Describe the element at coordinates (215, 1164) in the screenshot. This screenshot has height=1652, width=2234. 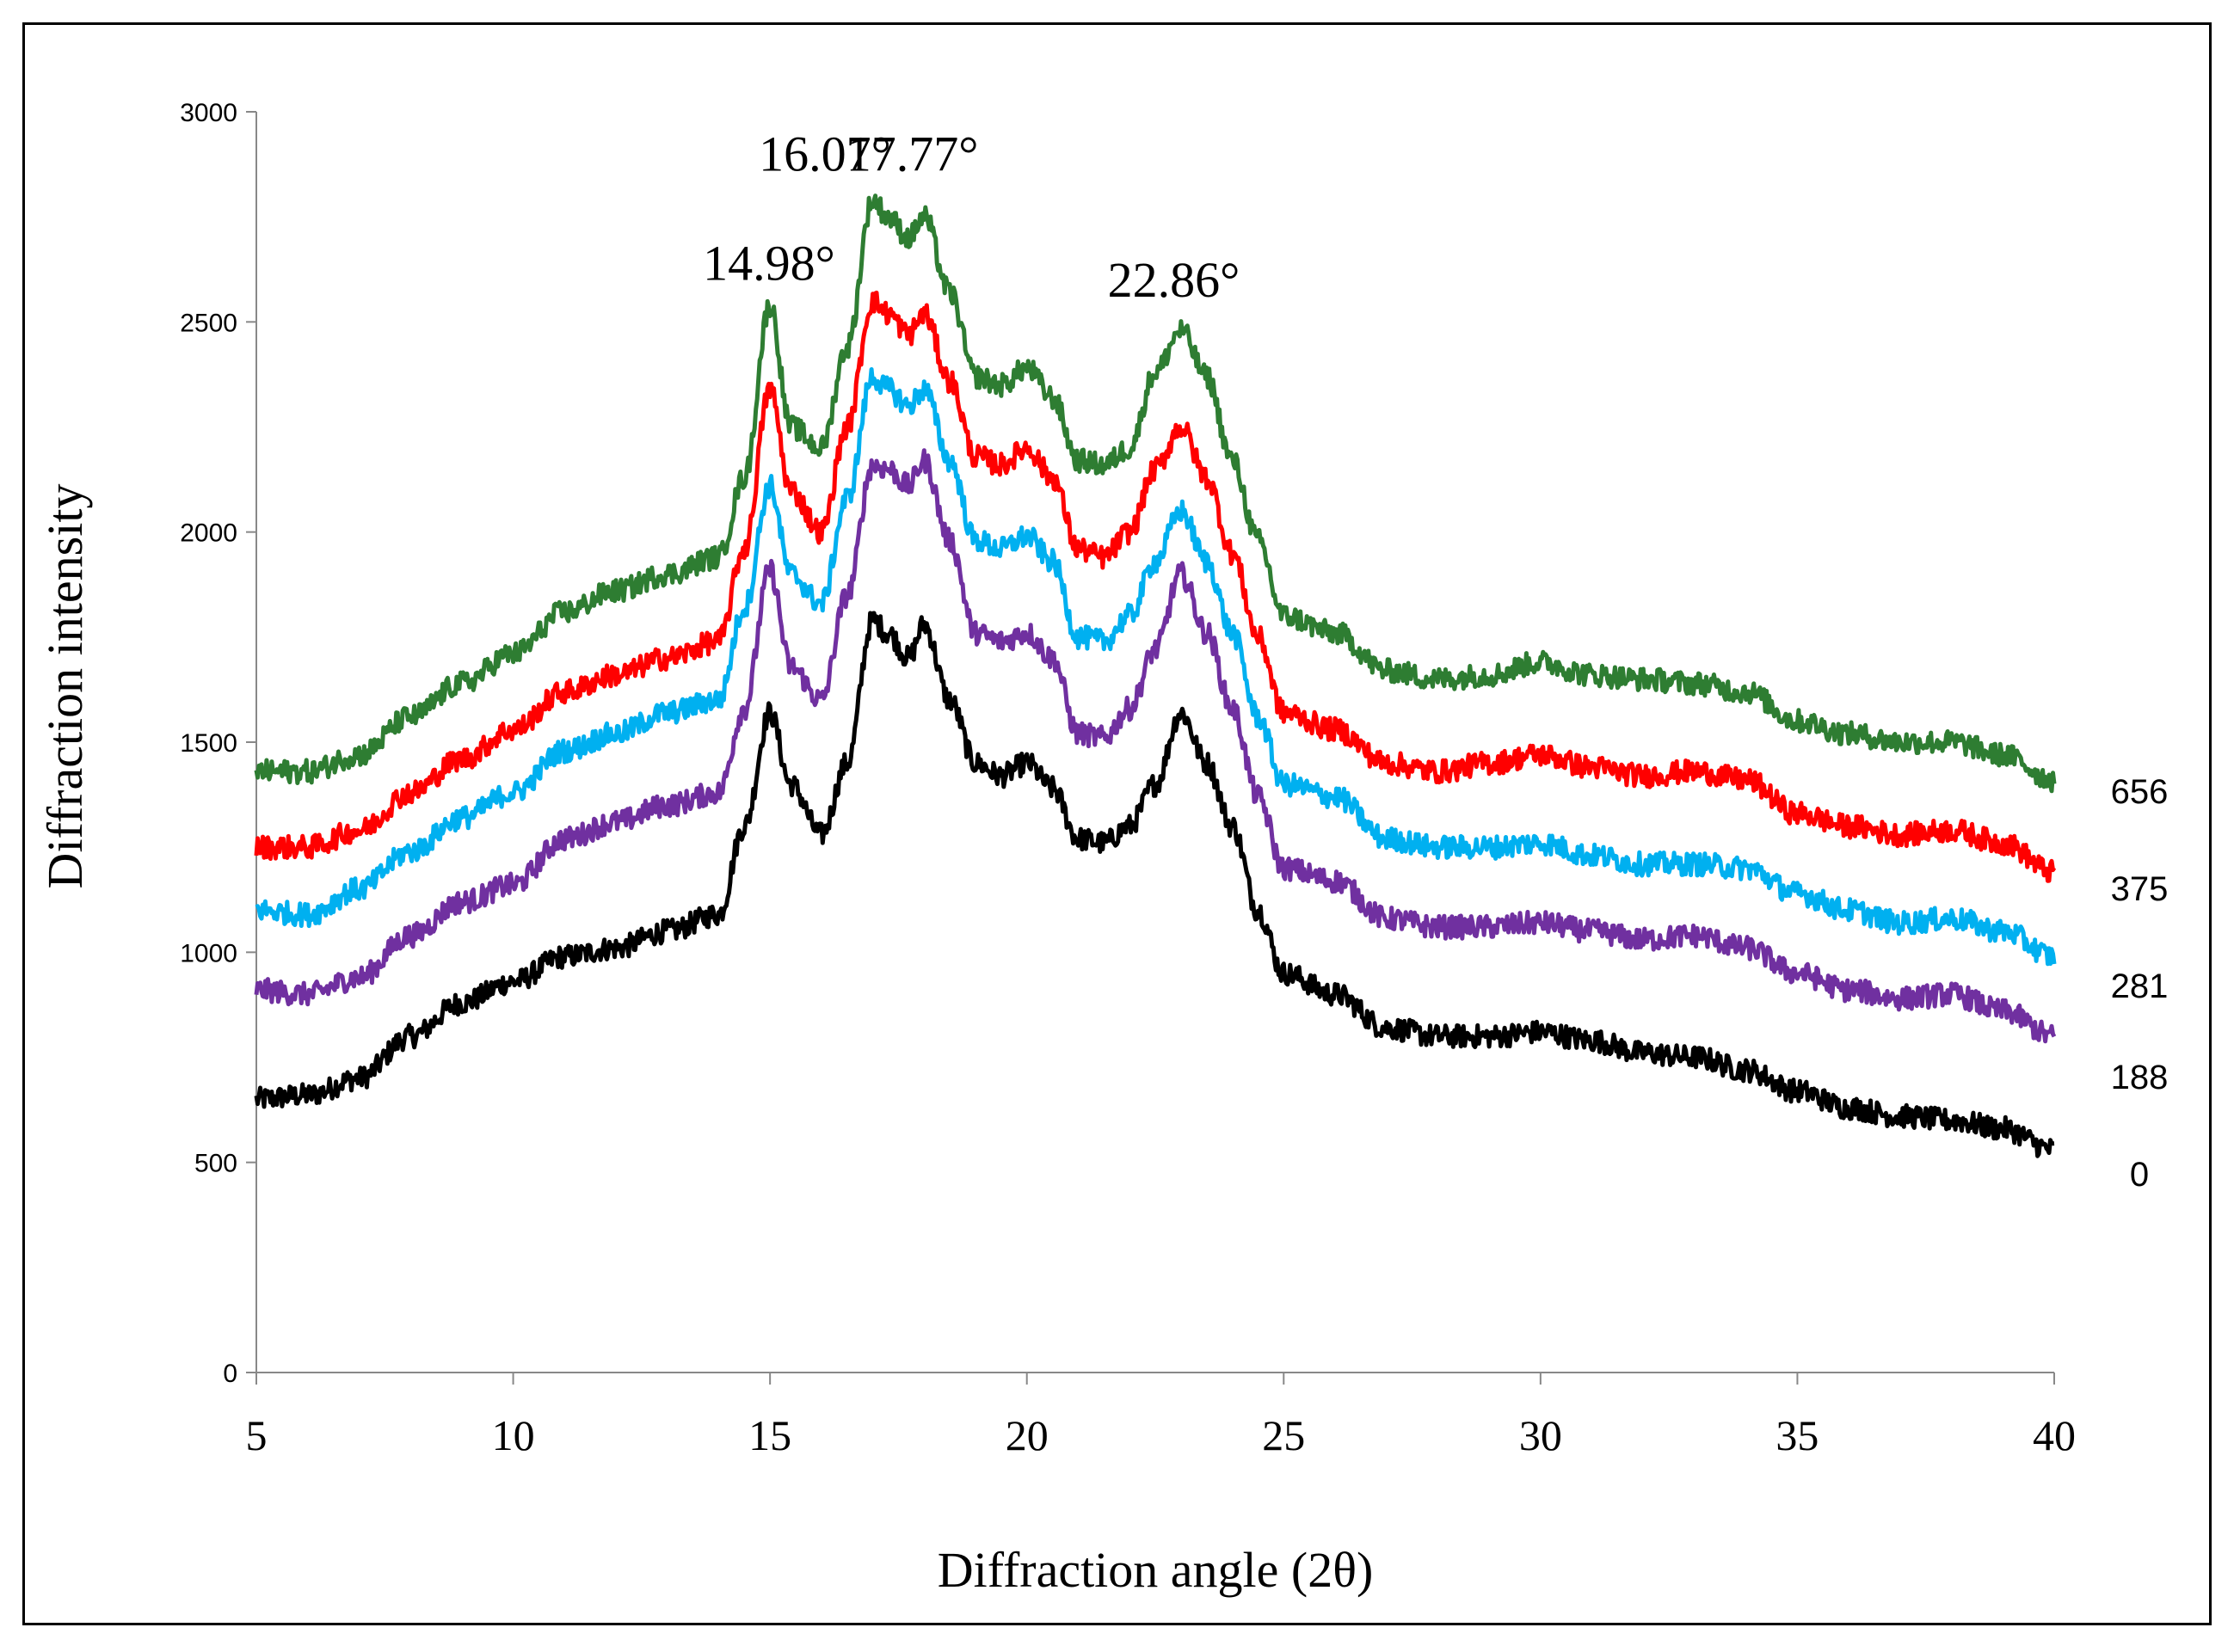
I see `y-tick-label: 500` at that location.